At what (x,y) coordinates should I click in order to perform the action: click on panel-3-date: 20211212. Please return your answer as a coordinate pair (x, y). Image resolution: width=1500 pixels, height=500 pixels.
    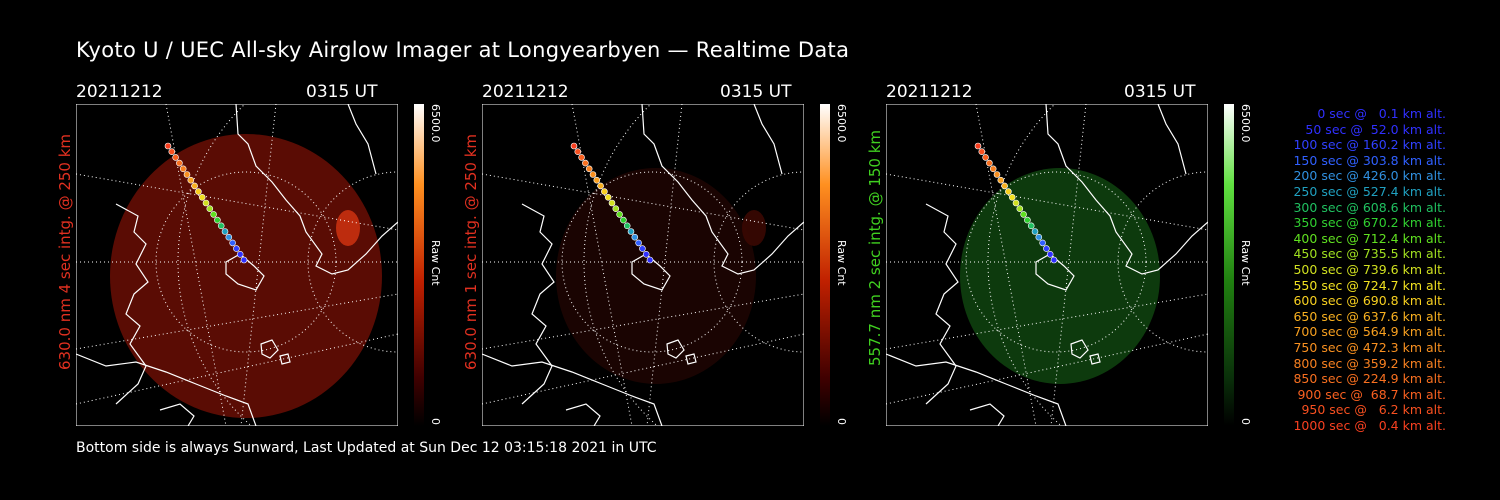
    Looking at the image, I should click on (929, 92).